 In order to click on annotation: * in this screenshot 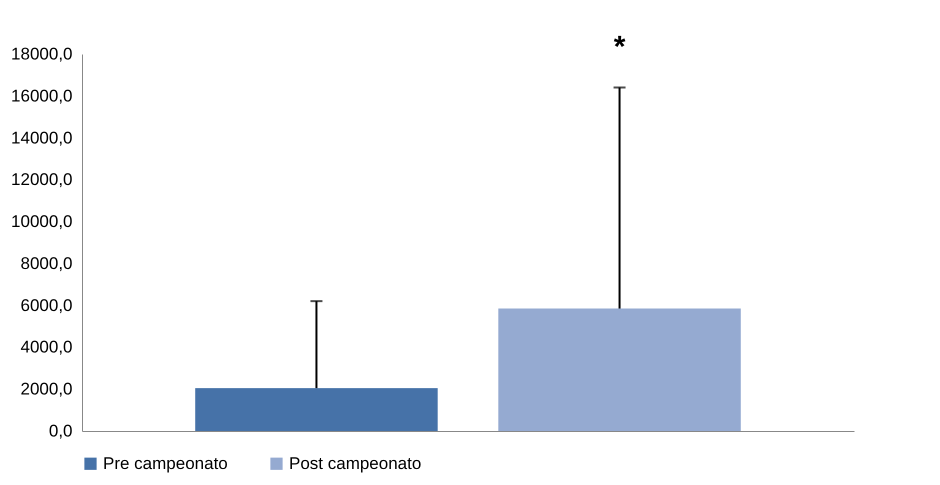, I will do `click(620, 47)`.